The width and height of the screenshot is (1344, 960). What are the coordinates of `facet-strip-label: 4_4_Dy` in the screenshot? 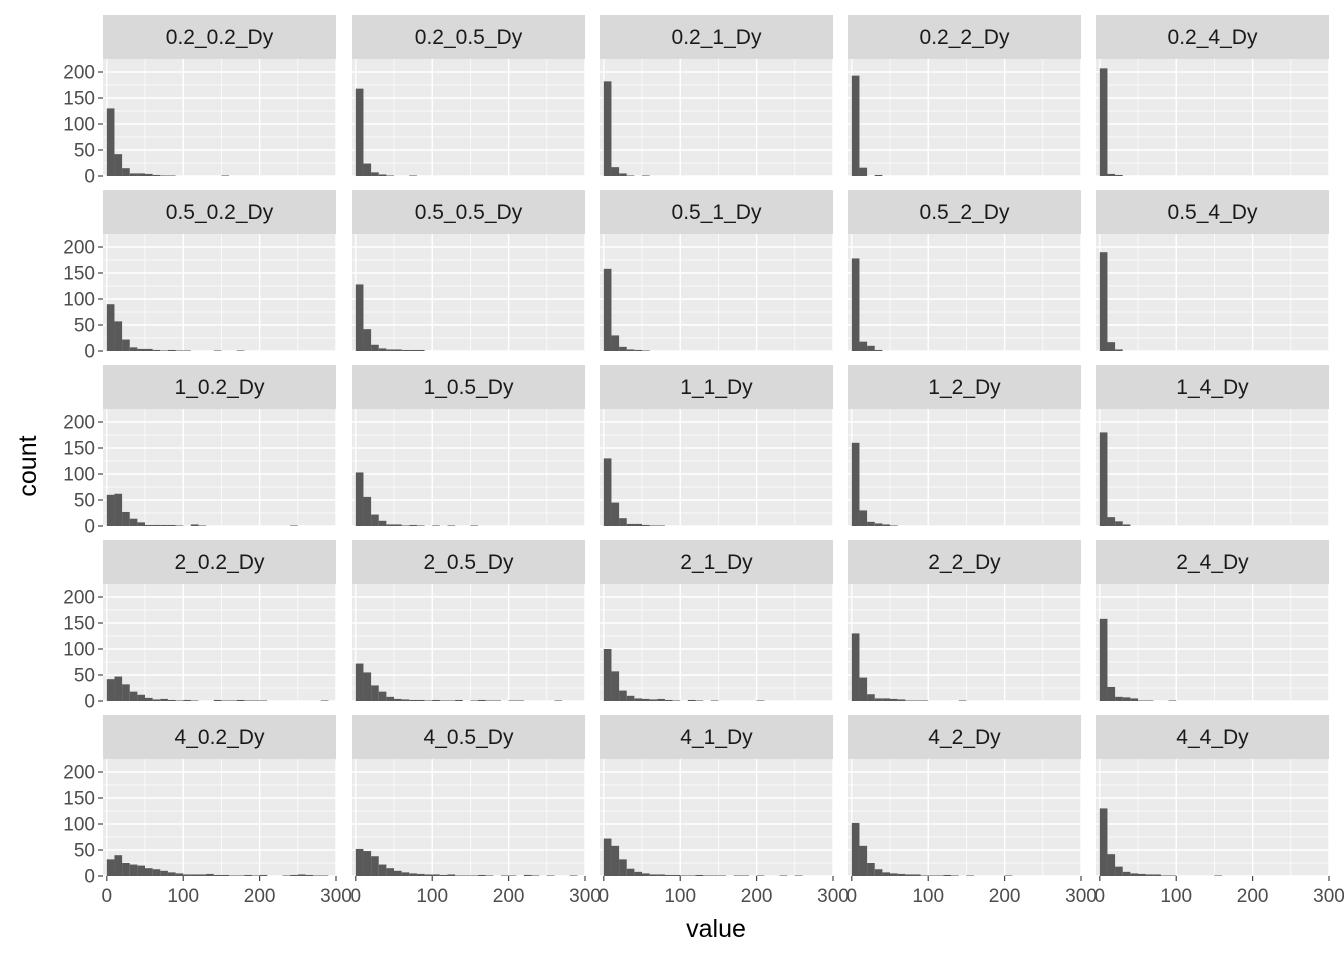 It's located at (1212, 737).